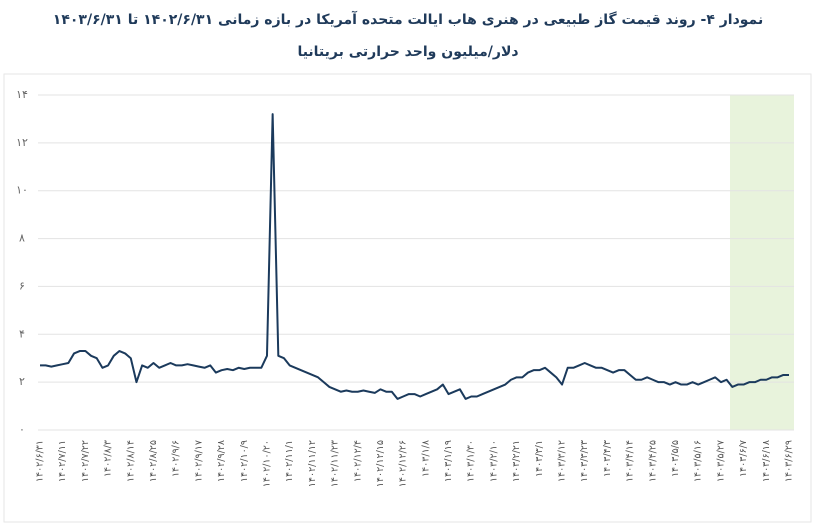 This screenshot has width=815, height=526. I want to click on x-tick-label: ۱۴۰۲/۹/۲۸, so click(221, 461).